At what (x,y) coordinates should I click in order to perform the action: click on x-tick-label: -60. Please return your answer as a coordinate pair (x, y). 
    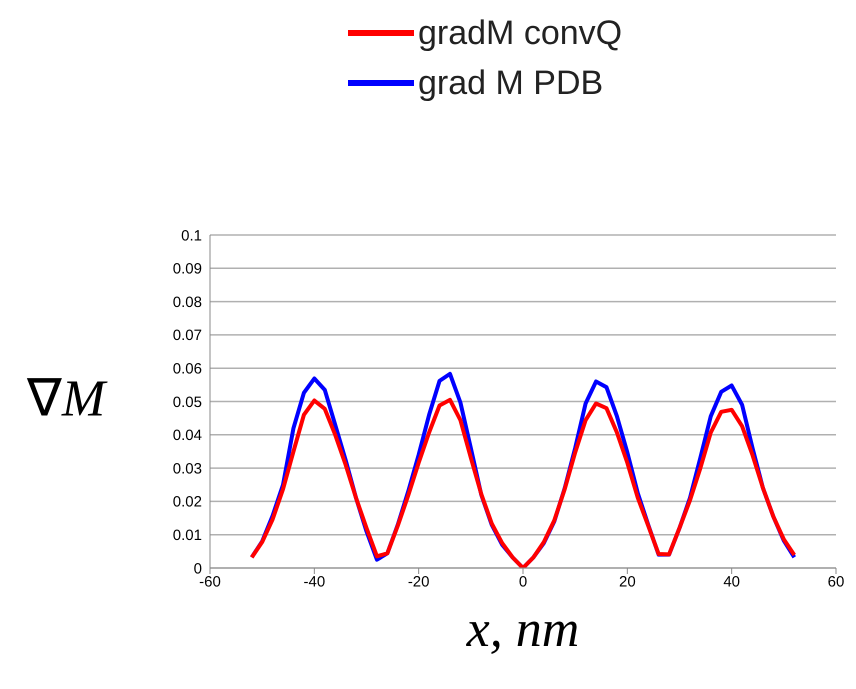
    Looking at the image, I should click on (210, 582).